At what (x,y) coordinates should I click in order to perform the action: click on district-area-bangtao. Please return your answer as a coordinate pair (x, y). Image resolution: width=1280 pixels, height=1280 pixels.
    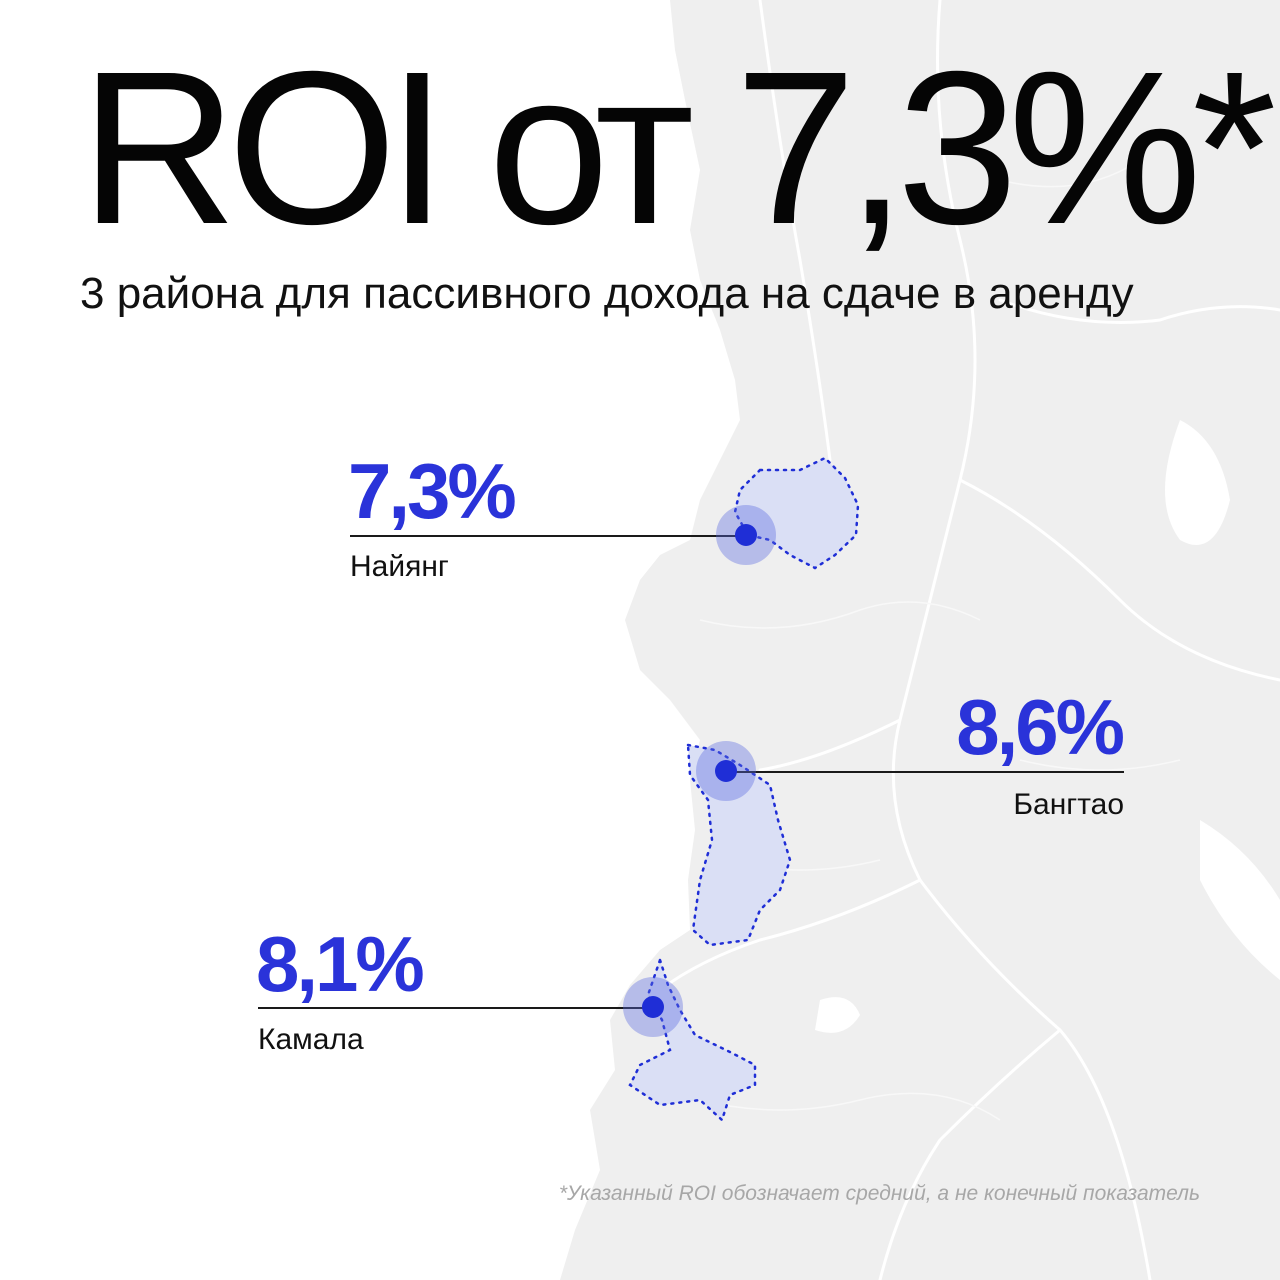
    Looking at the image, I should click on (739, 845).